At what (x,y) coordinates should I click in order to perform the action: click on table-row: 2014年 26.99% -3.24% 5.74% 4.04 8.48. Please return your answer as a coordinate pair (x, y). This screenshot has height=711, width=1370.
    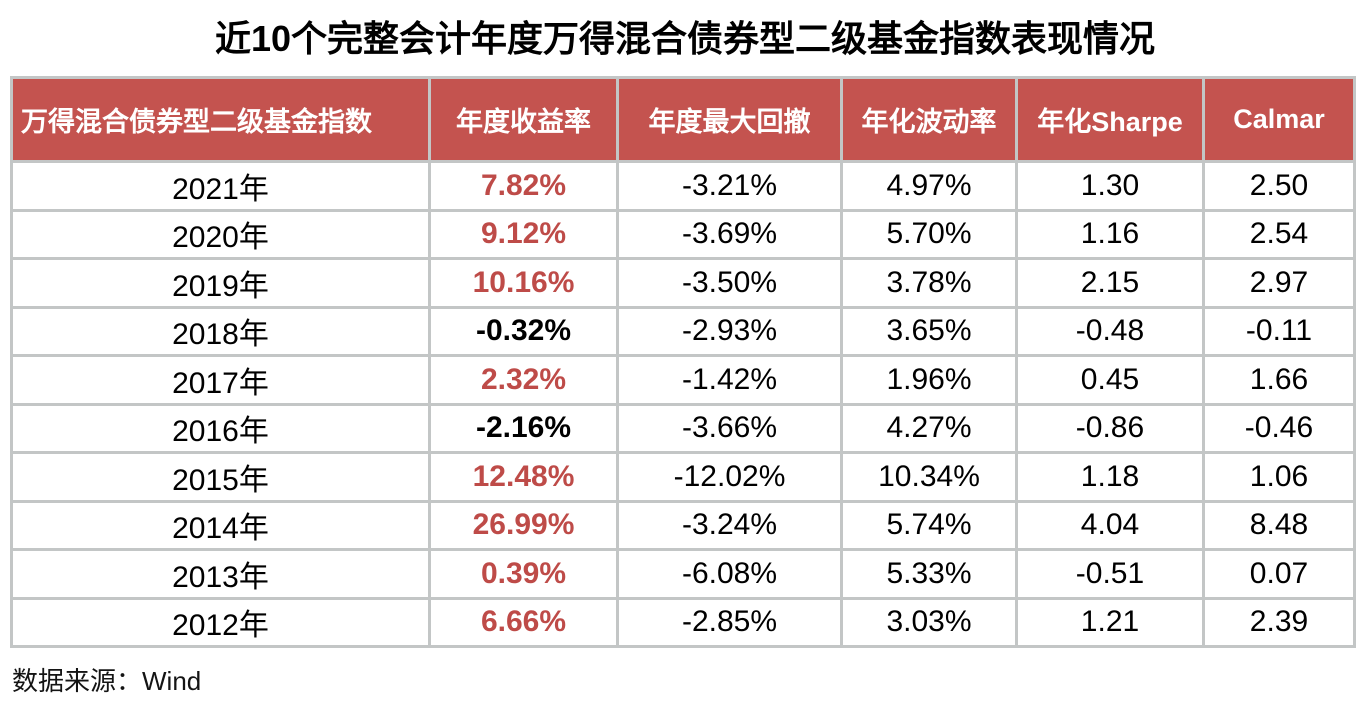
    Looking at the image, I should click on (683, 525).